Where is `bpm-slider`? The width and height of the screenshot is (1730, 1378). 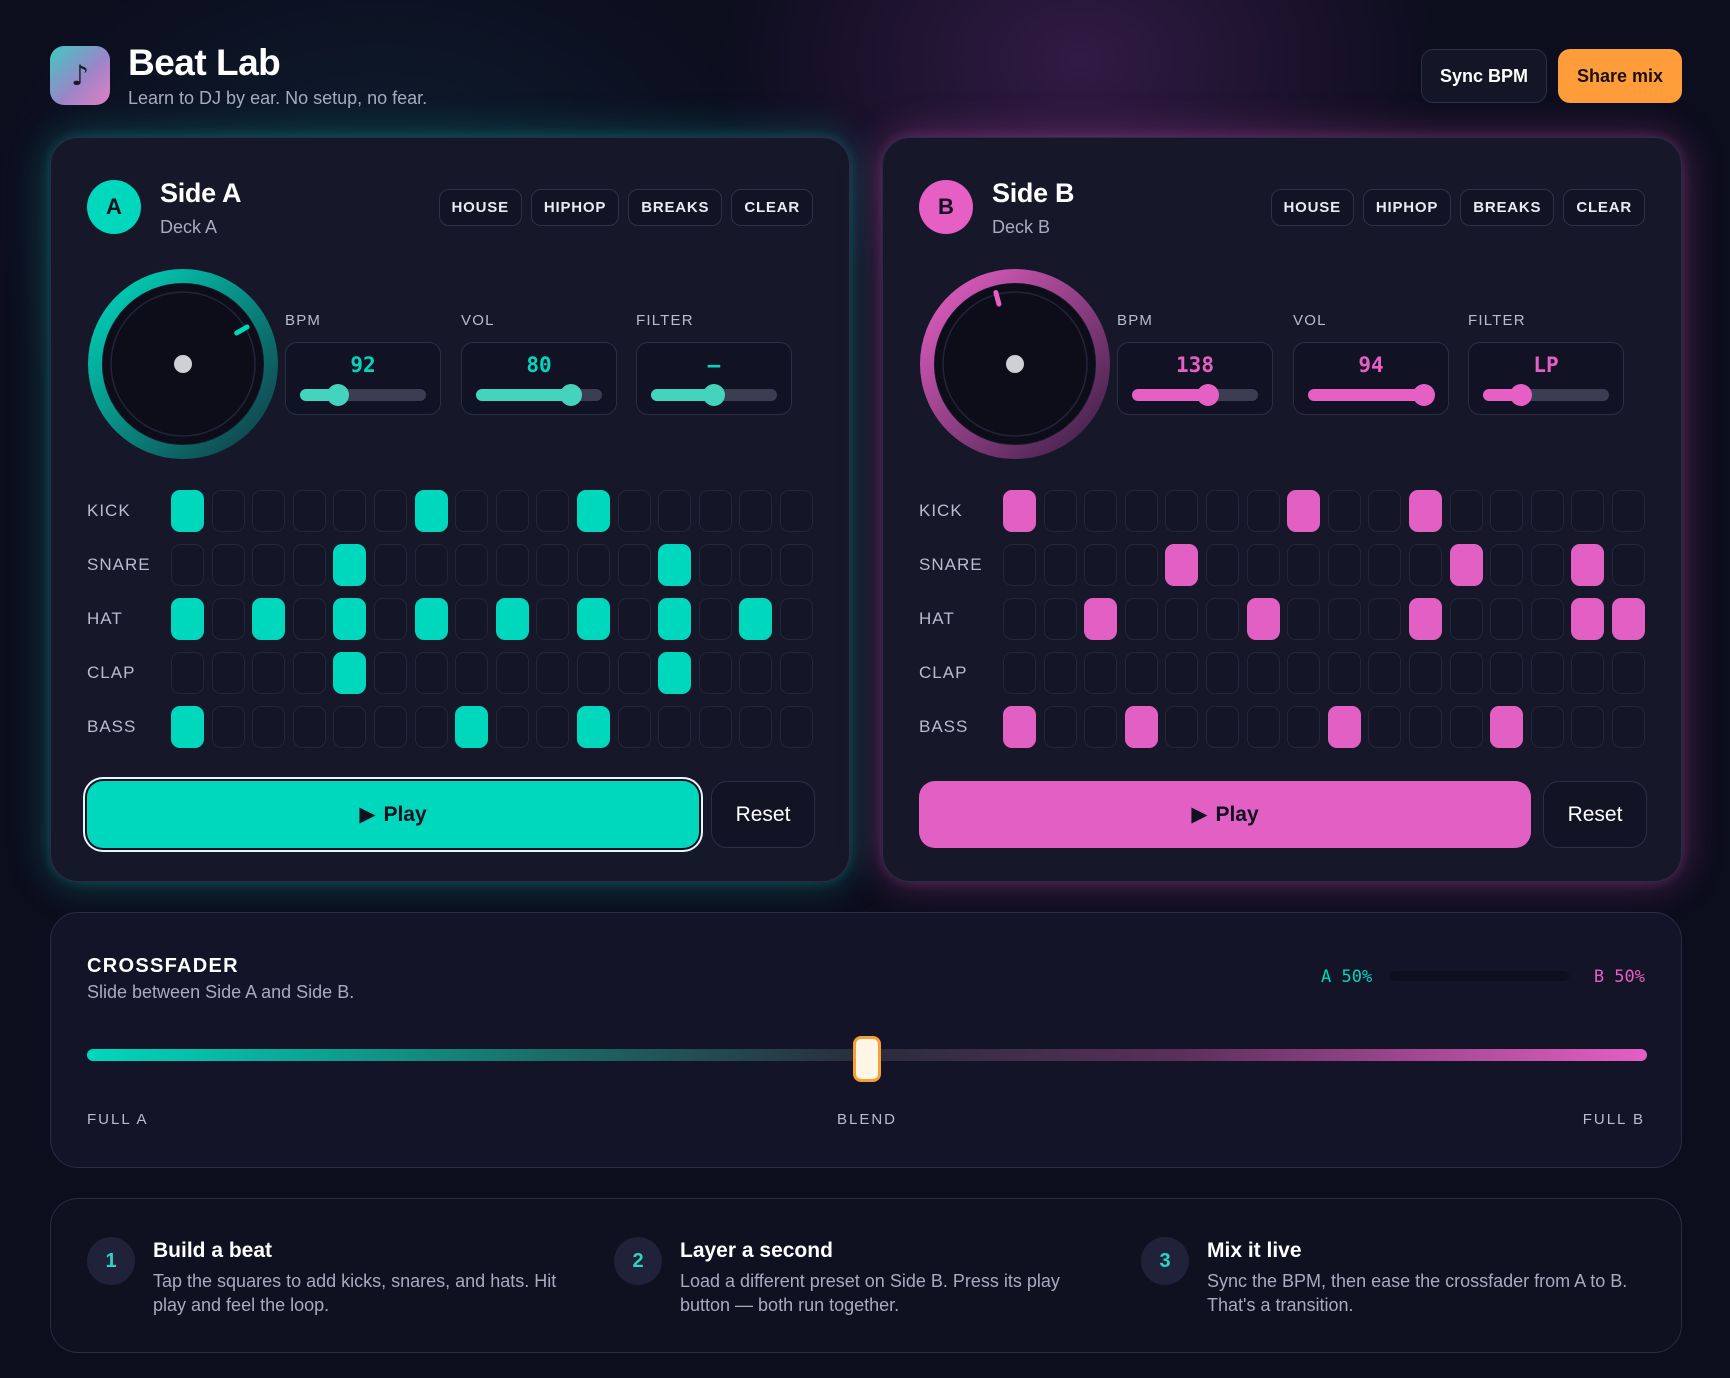
bpm-slider is located at coordinates (1195, 395).